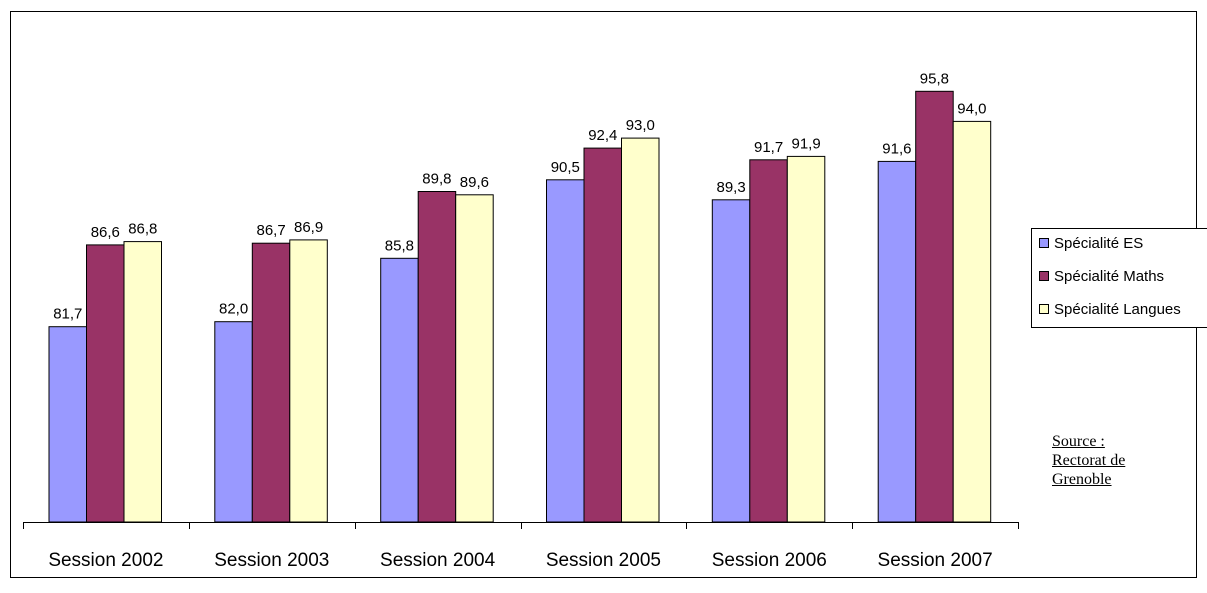 The image size is (1207, 593). What do you see at coordinates (67, 314) in the screenshot?
I see `data-label-specialite-es-session-2002: 81,7` at bounding box center [67, 314].